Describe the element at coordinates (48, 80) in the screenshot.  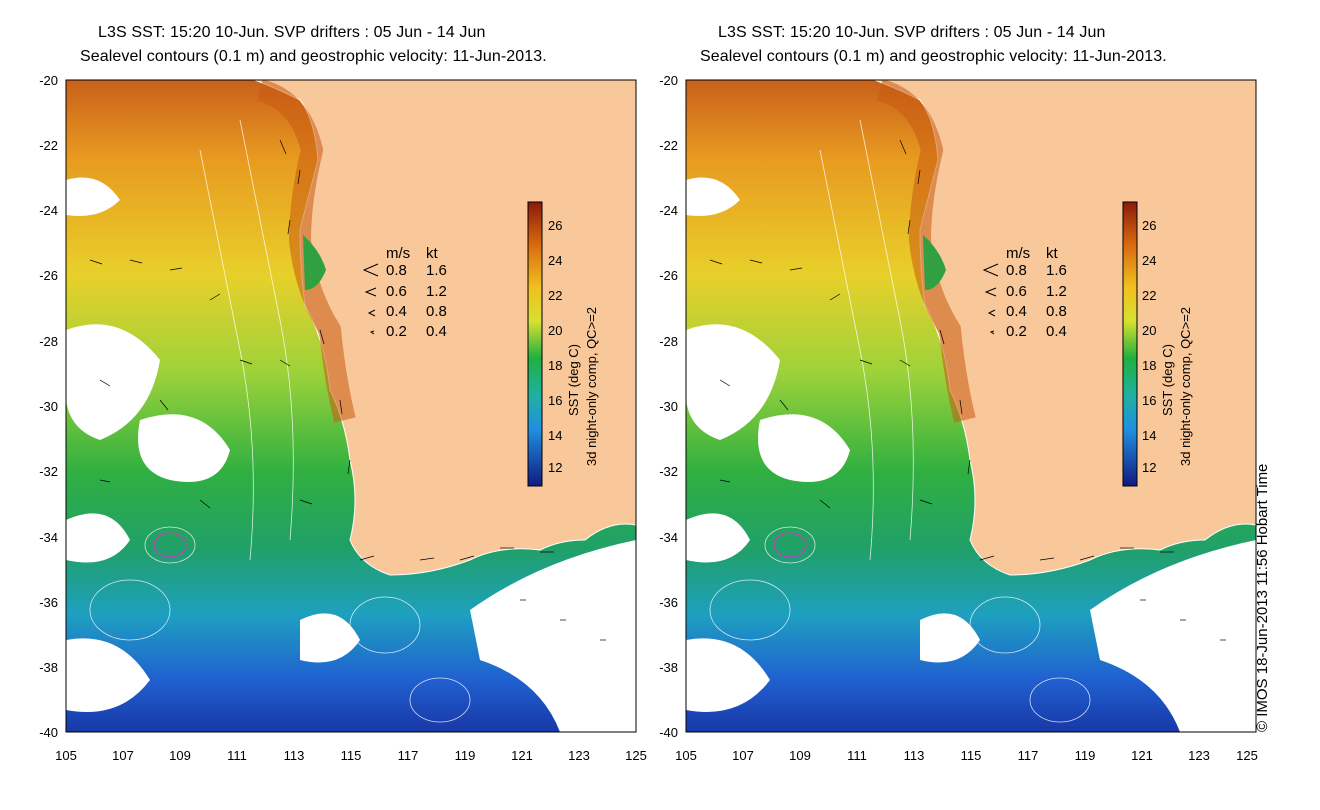
I see `y-tick: -20` at that location.